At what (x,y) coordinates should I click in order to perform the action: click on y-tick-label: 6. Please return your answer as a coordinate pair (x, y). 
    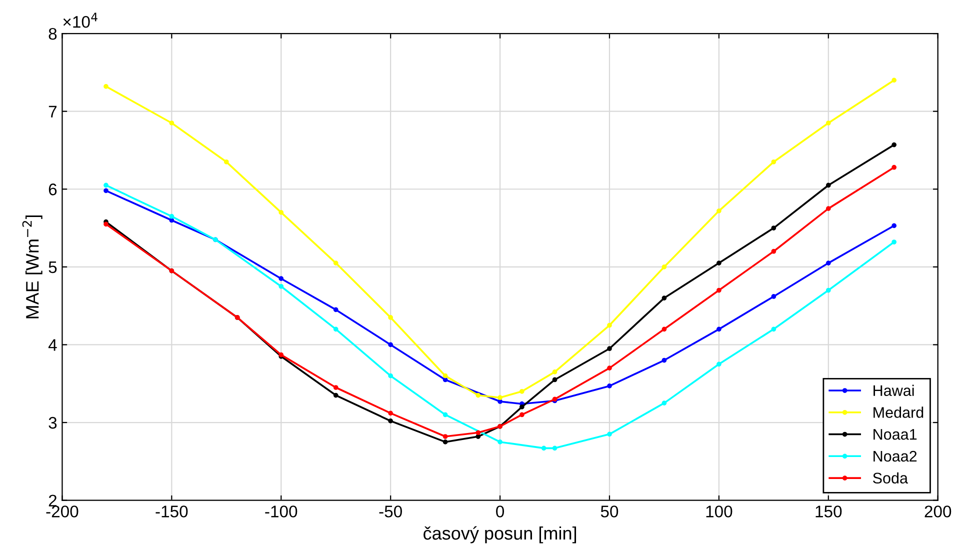
    Looking at the image, I should click on (52, 190).